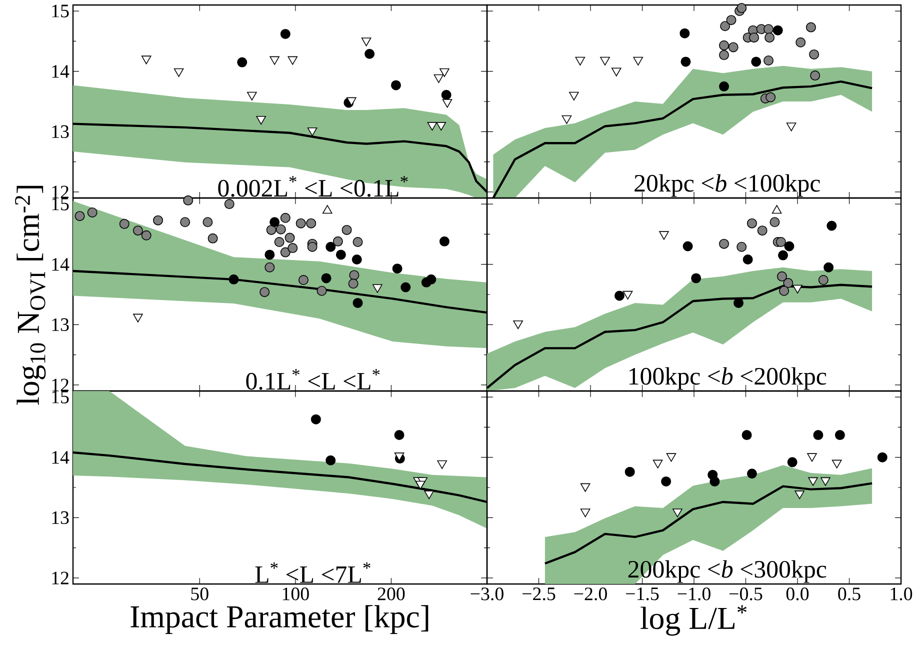 This screenshot has width=918, height=654. What do you see at coordinates (727, 378) in the screenshot?
I see `annotation: 100kpc <b <200kpc` at bounding box center [727, 378].